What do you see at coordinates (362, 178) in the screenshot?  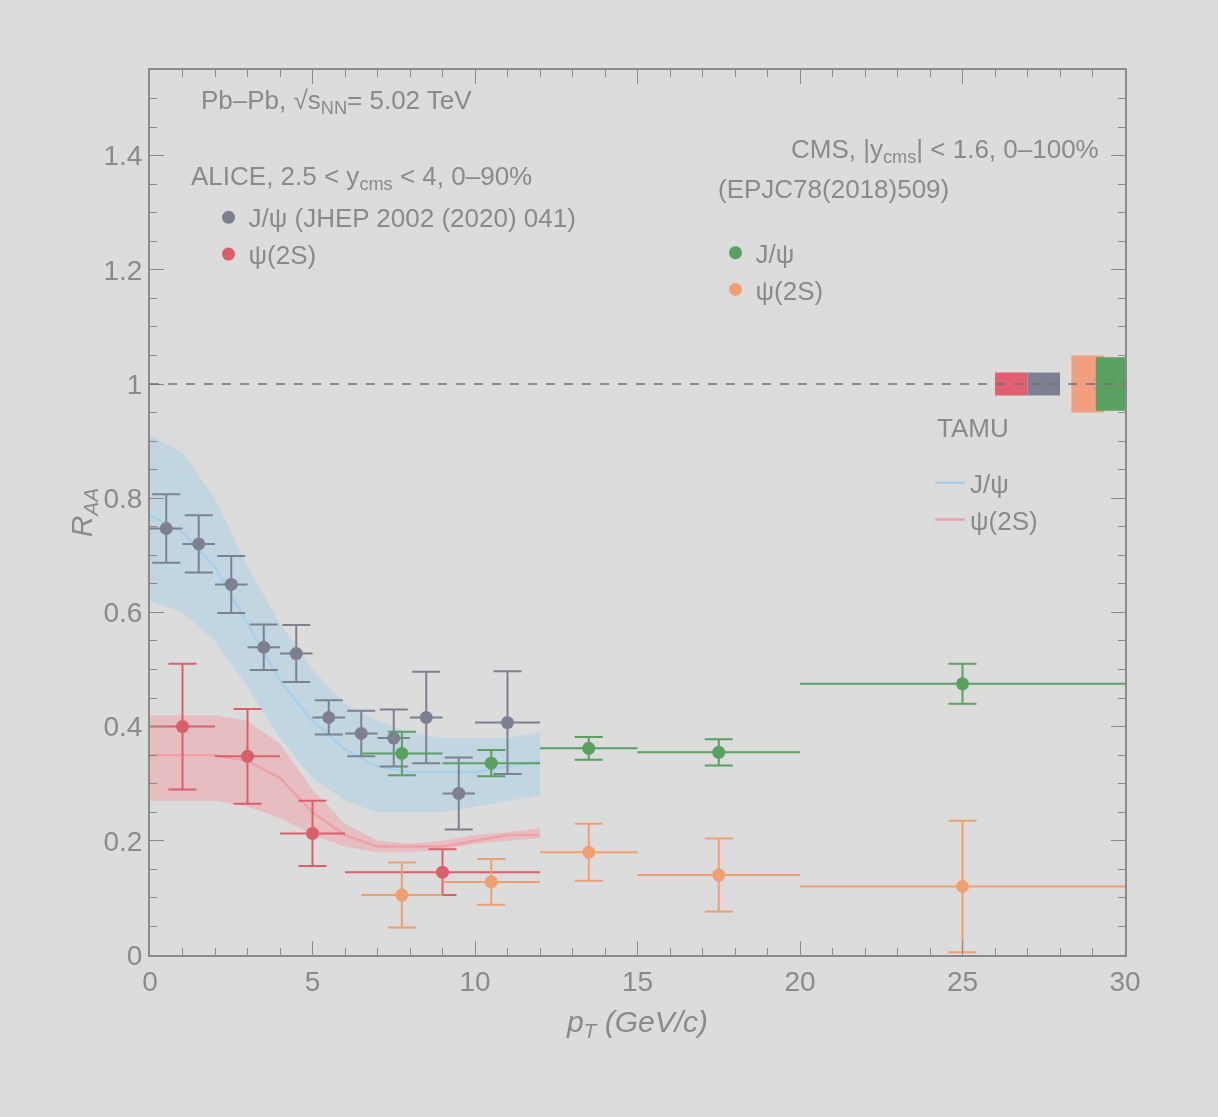 I see `annotation: ALICE, 2.5 < y$_{cms}$ < 4, 0–90%` at bounding box center [362, 178].